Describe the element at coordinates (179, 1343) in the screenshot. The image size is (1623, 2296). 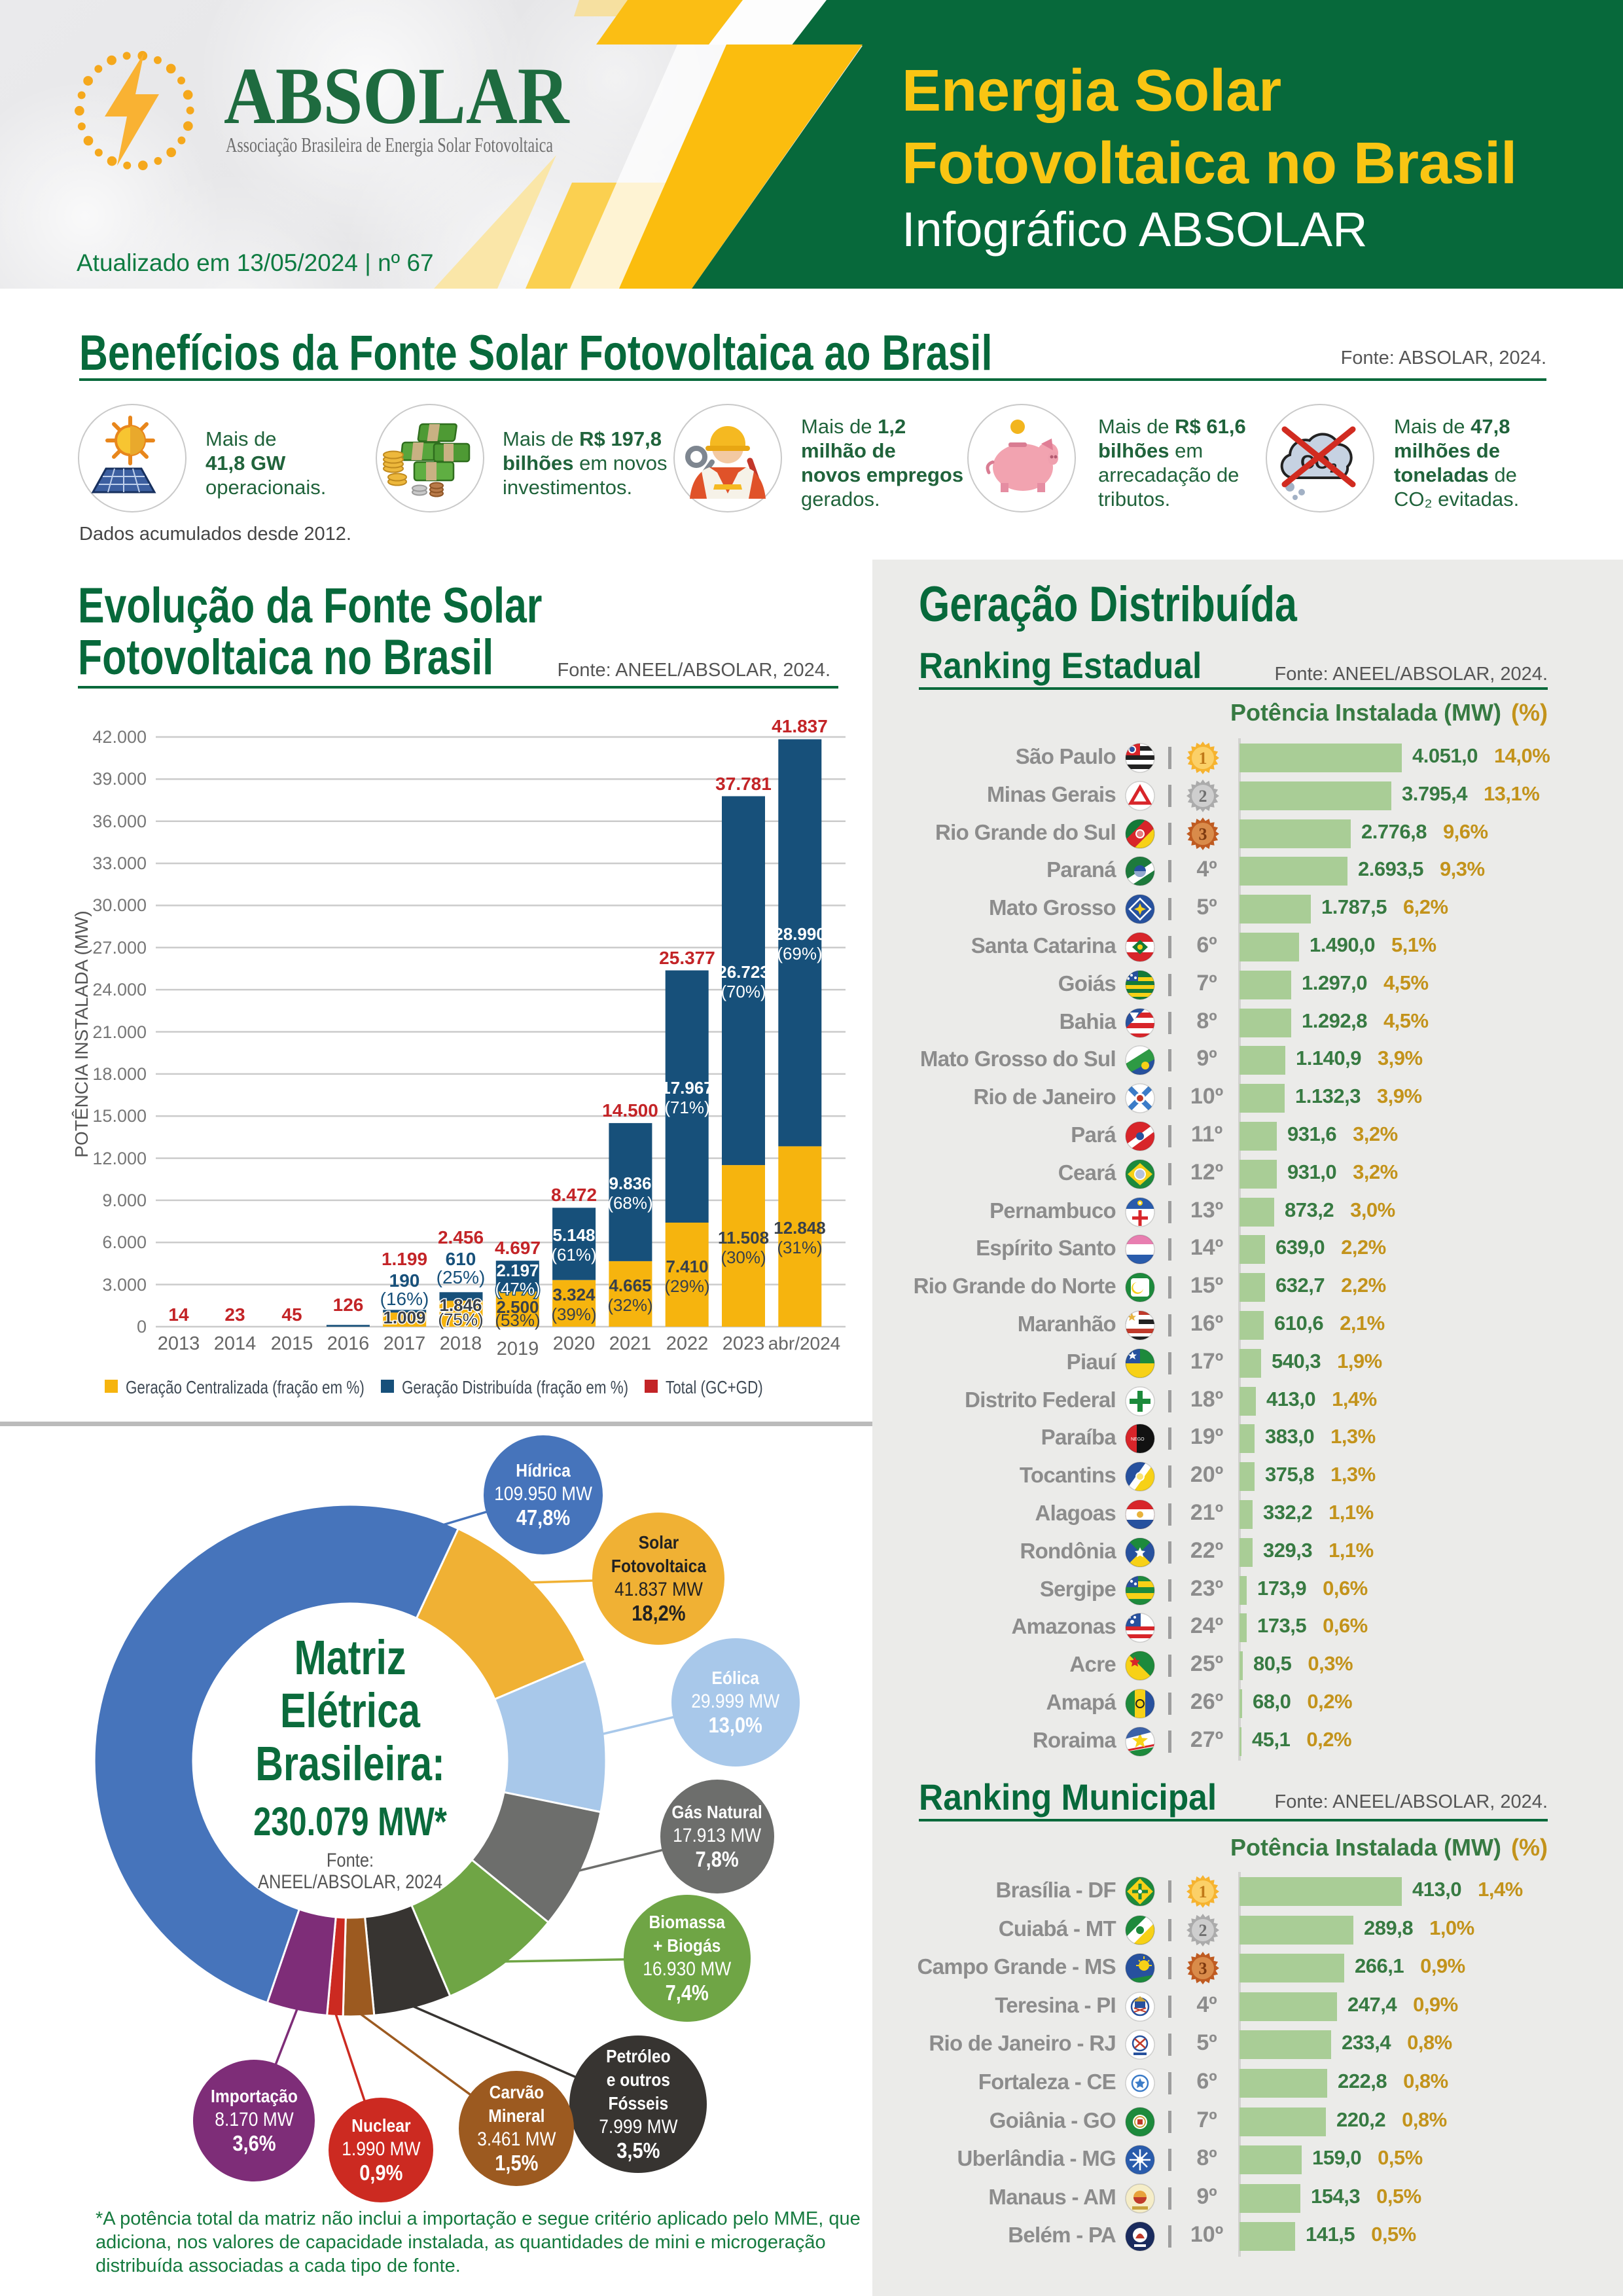
I see `svg-text: 2013` at that location.